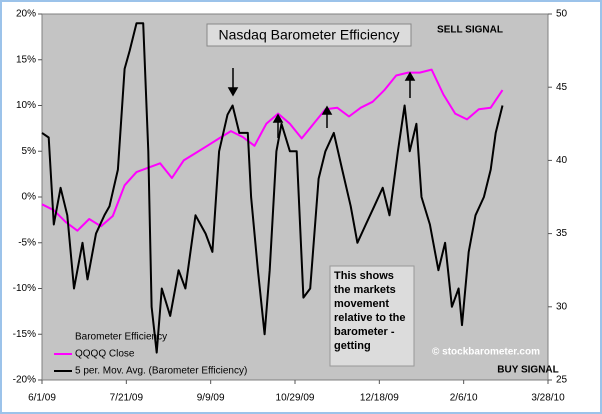 This screenshot has width=602, height=414. Describe the element at coordinates (321, 103) in the screenshot. I see `arrows` at that location.